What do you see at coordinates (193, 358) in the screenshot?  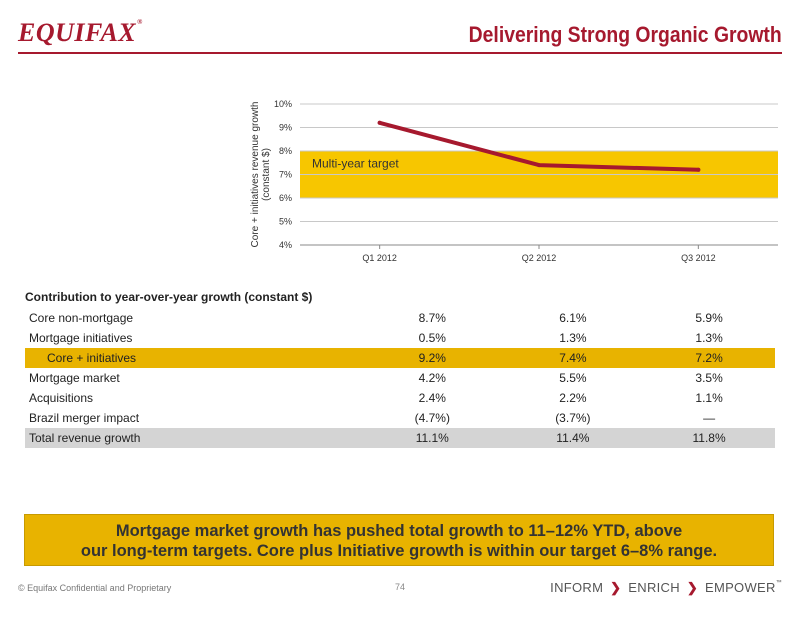 I see `row-label: Core + initiatives` at bounding box center [193, 358].